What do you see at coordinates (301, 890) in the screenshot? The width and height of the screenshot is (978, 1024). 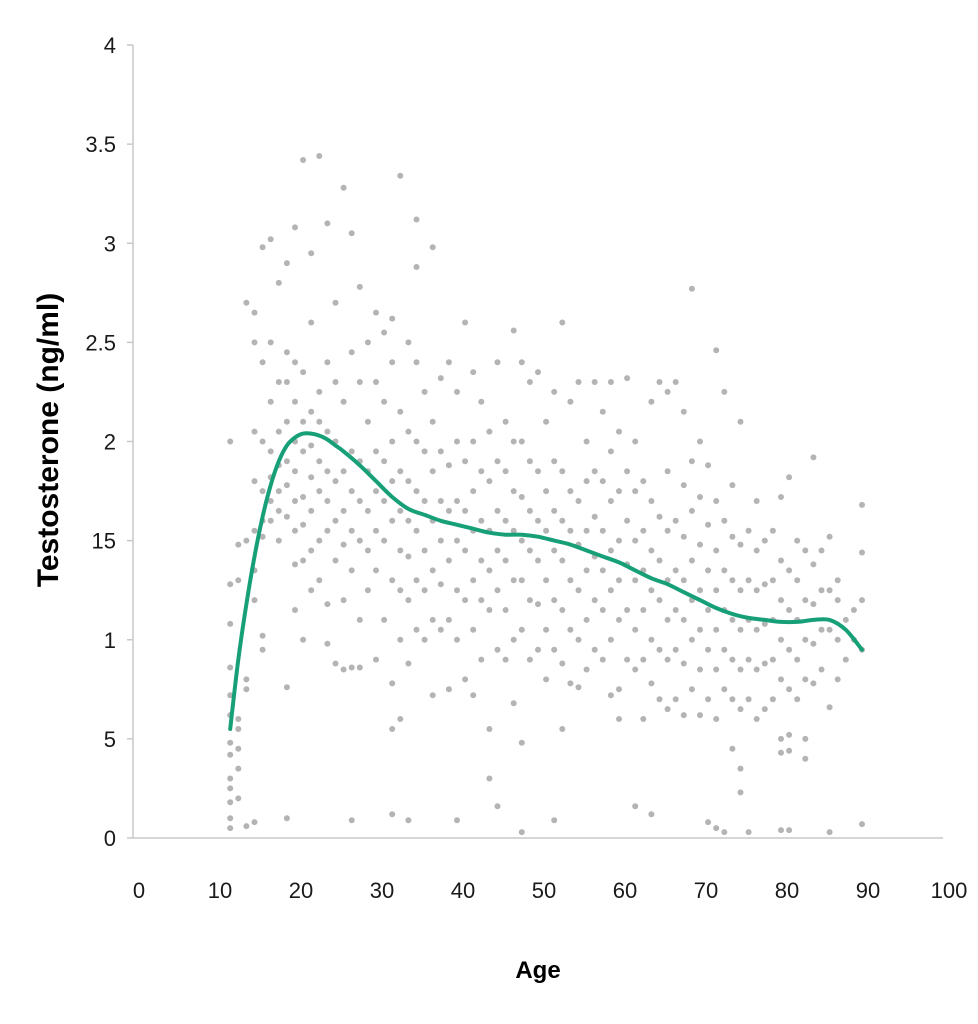 I see `x-tick-label: 20` at bounding box center [301, 890].